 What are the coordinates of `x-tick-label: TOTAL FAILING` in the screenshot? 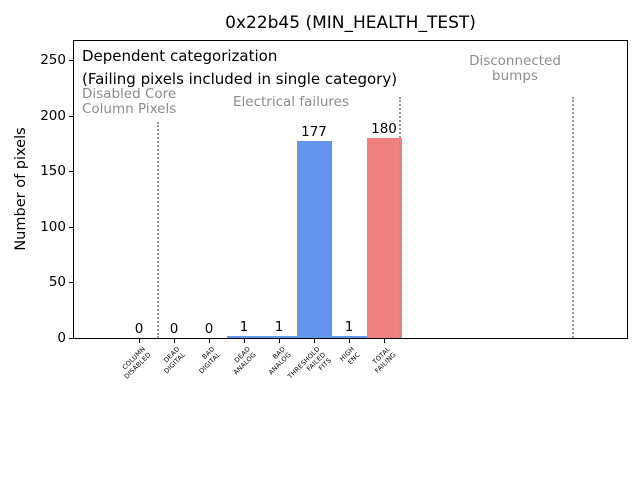 It's located at (384, 360).